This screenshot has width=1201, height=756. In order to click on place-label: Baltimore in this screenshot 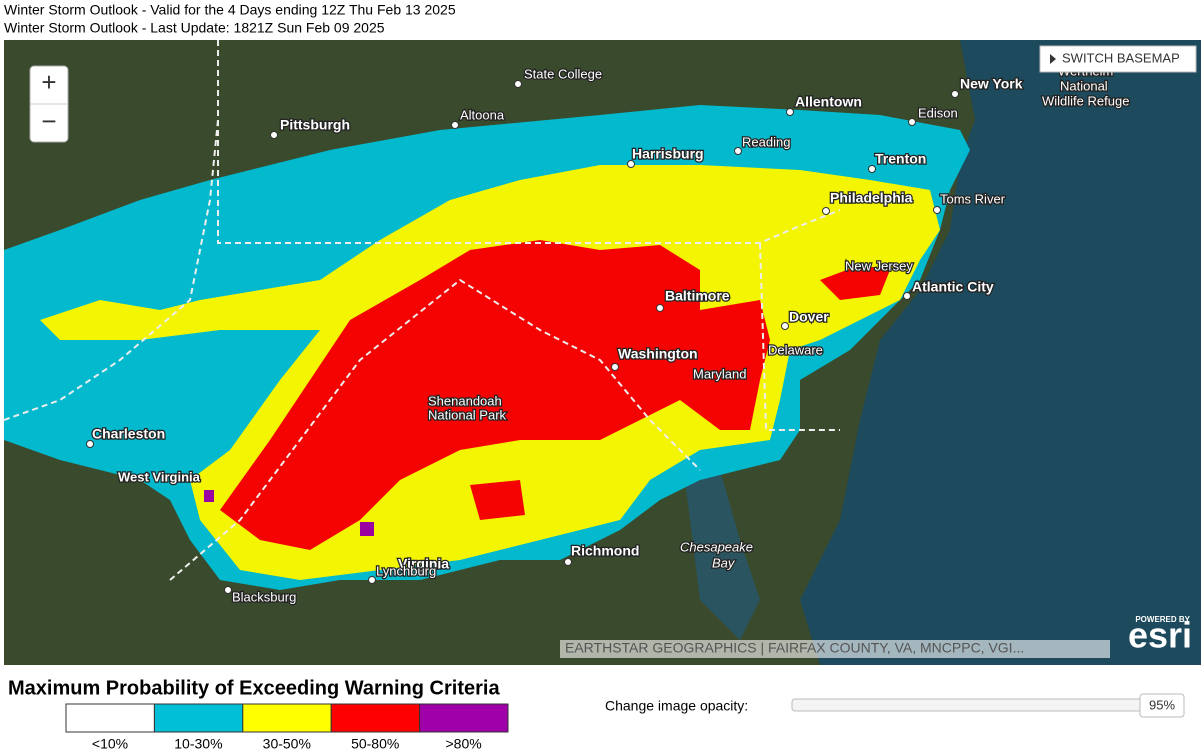, I will do `click(697, 296)`.